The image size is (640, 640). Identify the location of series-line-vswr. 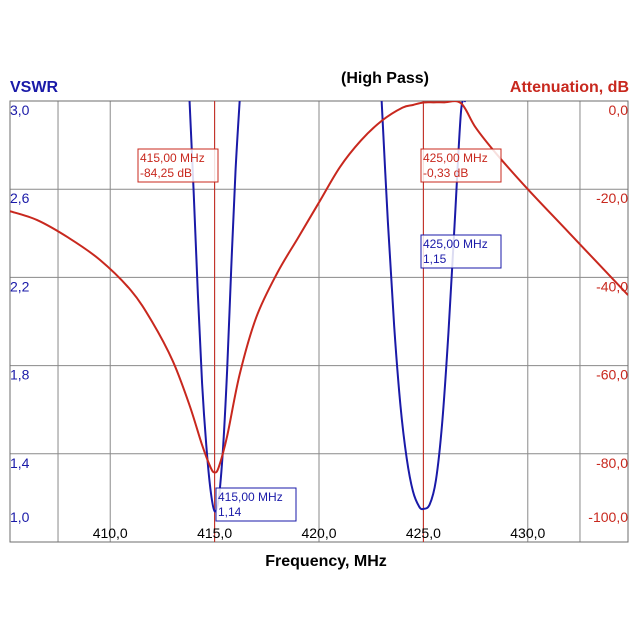
(214, 307).